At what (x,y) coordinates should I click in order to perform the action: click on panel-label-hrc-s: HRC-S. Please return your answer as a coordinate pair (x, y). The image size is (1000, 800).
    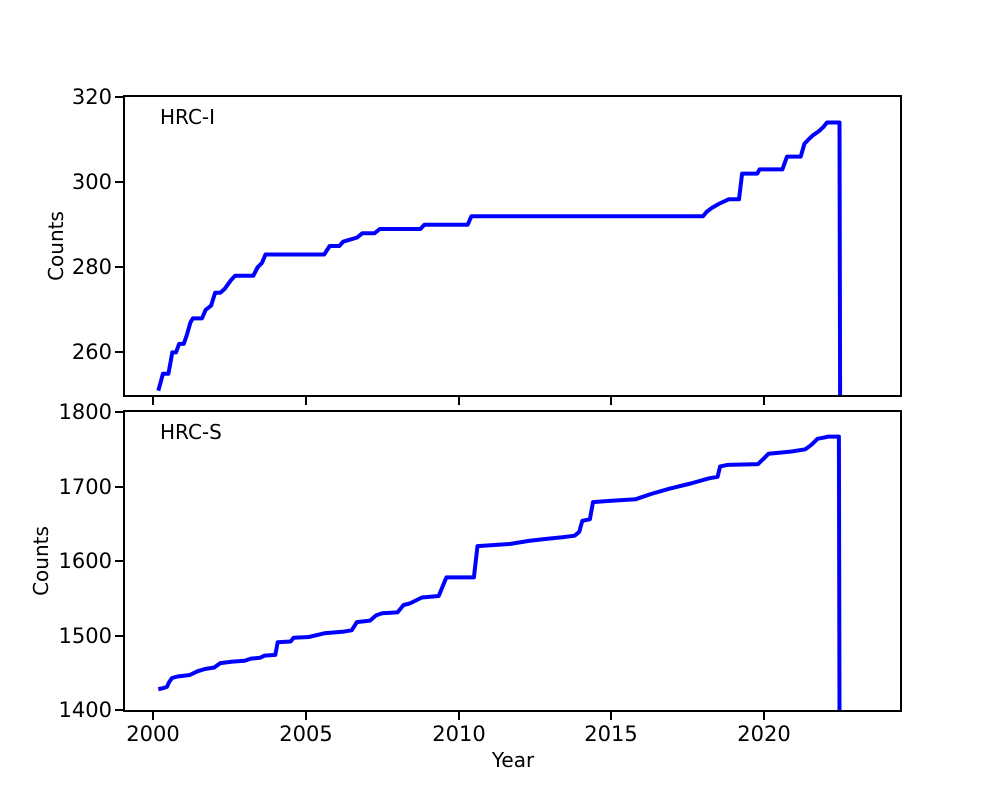
    Looking at the image, I should click on (191, 432).